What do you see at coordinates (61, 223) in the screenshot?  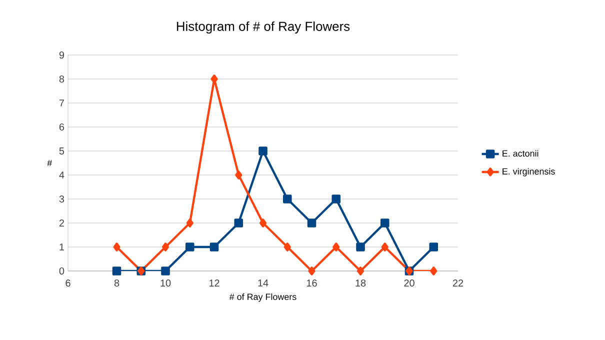 I see `y-tick-label: 2` at bounding box center [61, 223].